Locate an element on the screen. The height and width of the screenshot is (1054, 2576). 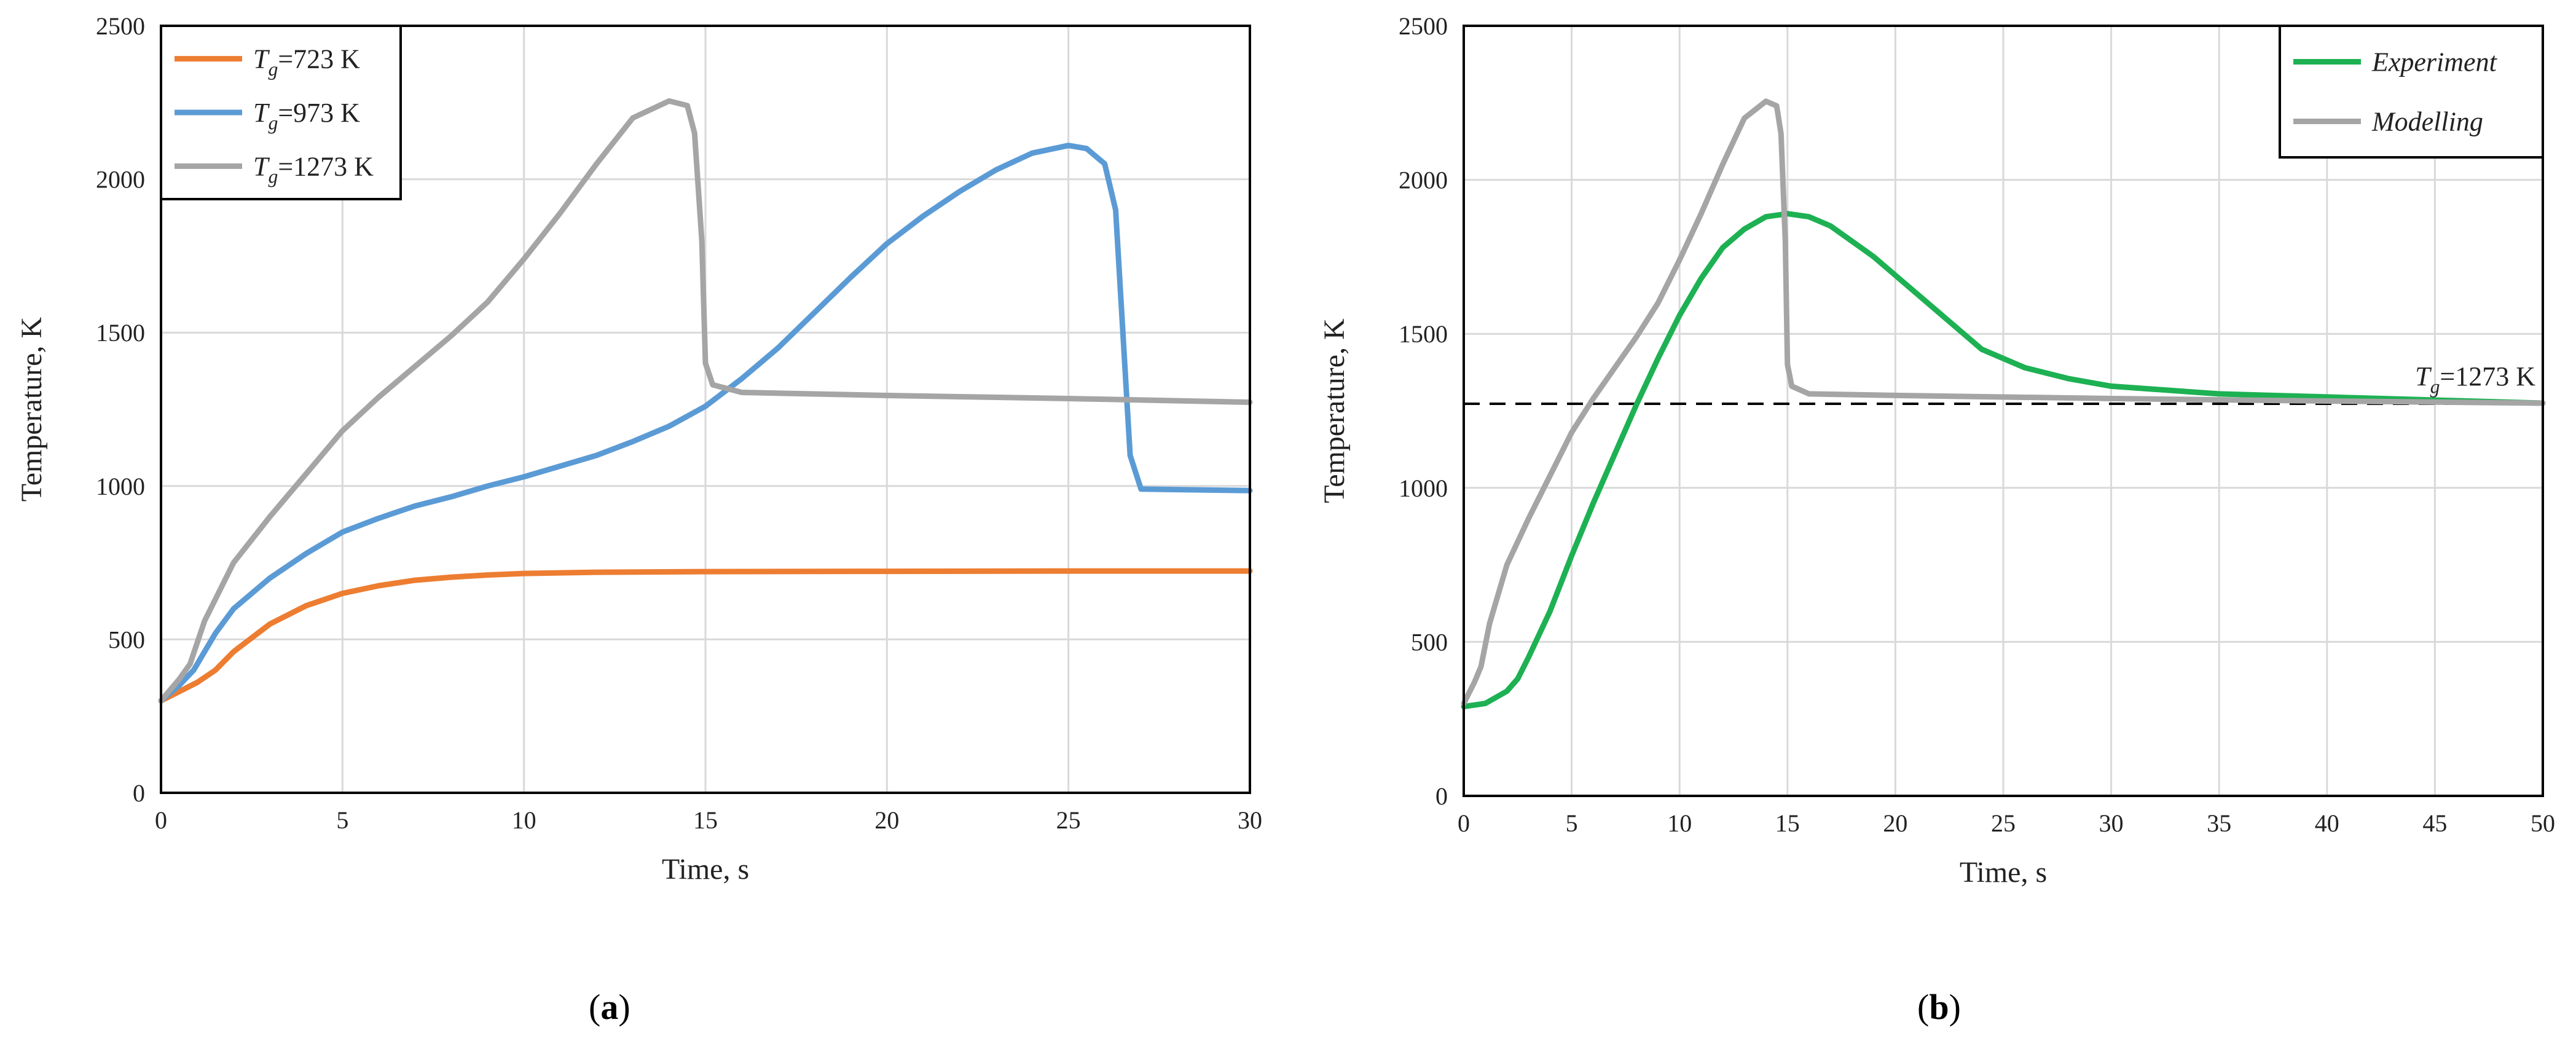
x-tick-label: 50 is located at coordinates (2543, 823).